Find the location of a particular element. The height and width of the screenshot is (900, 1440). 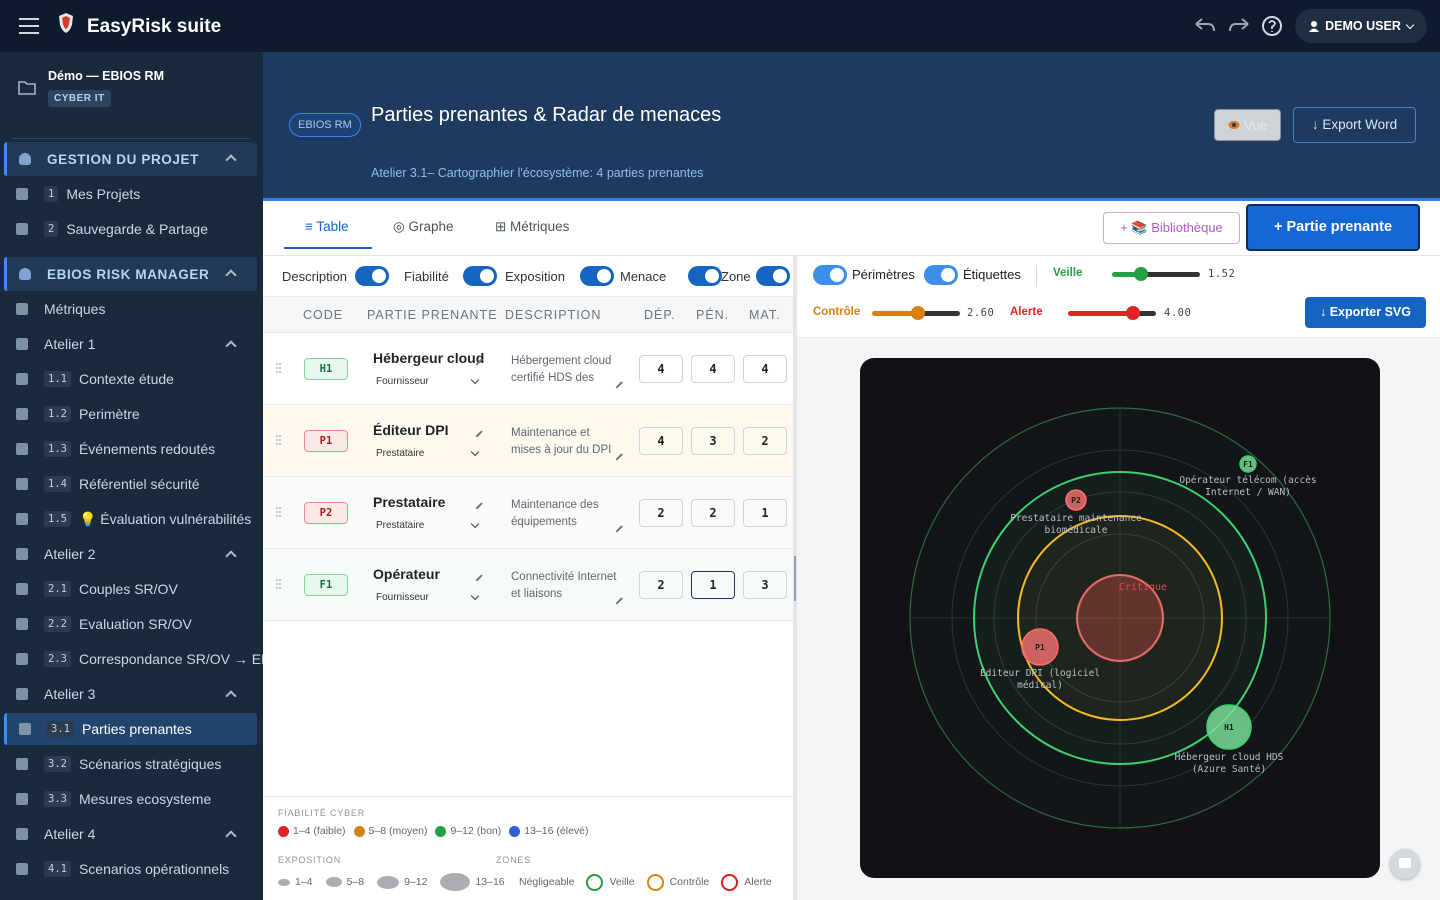

sidebar-item: 1.3 Événements redoutés is located at coordinates (130, 449).